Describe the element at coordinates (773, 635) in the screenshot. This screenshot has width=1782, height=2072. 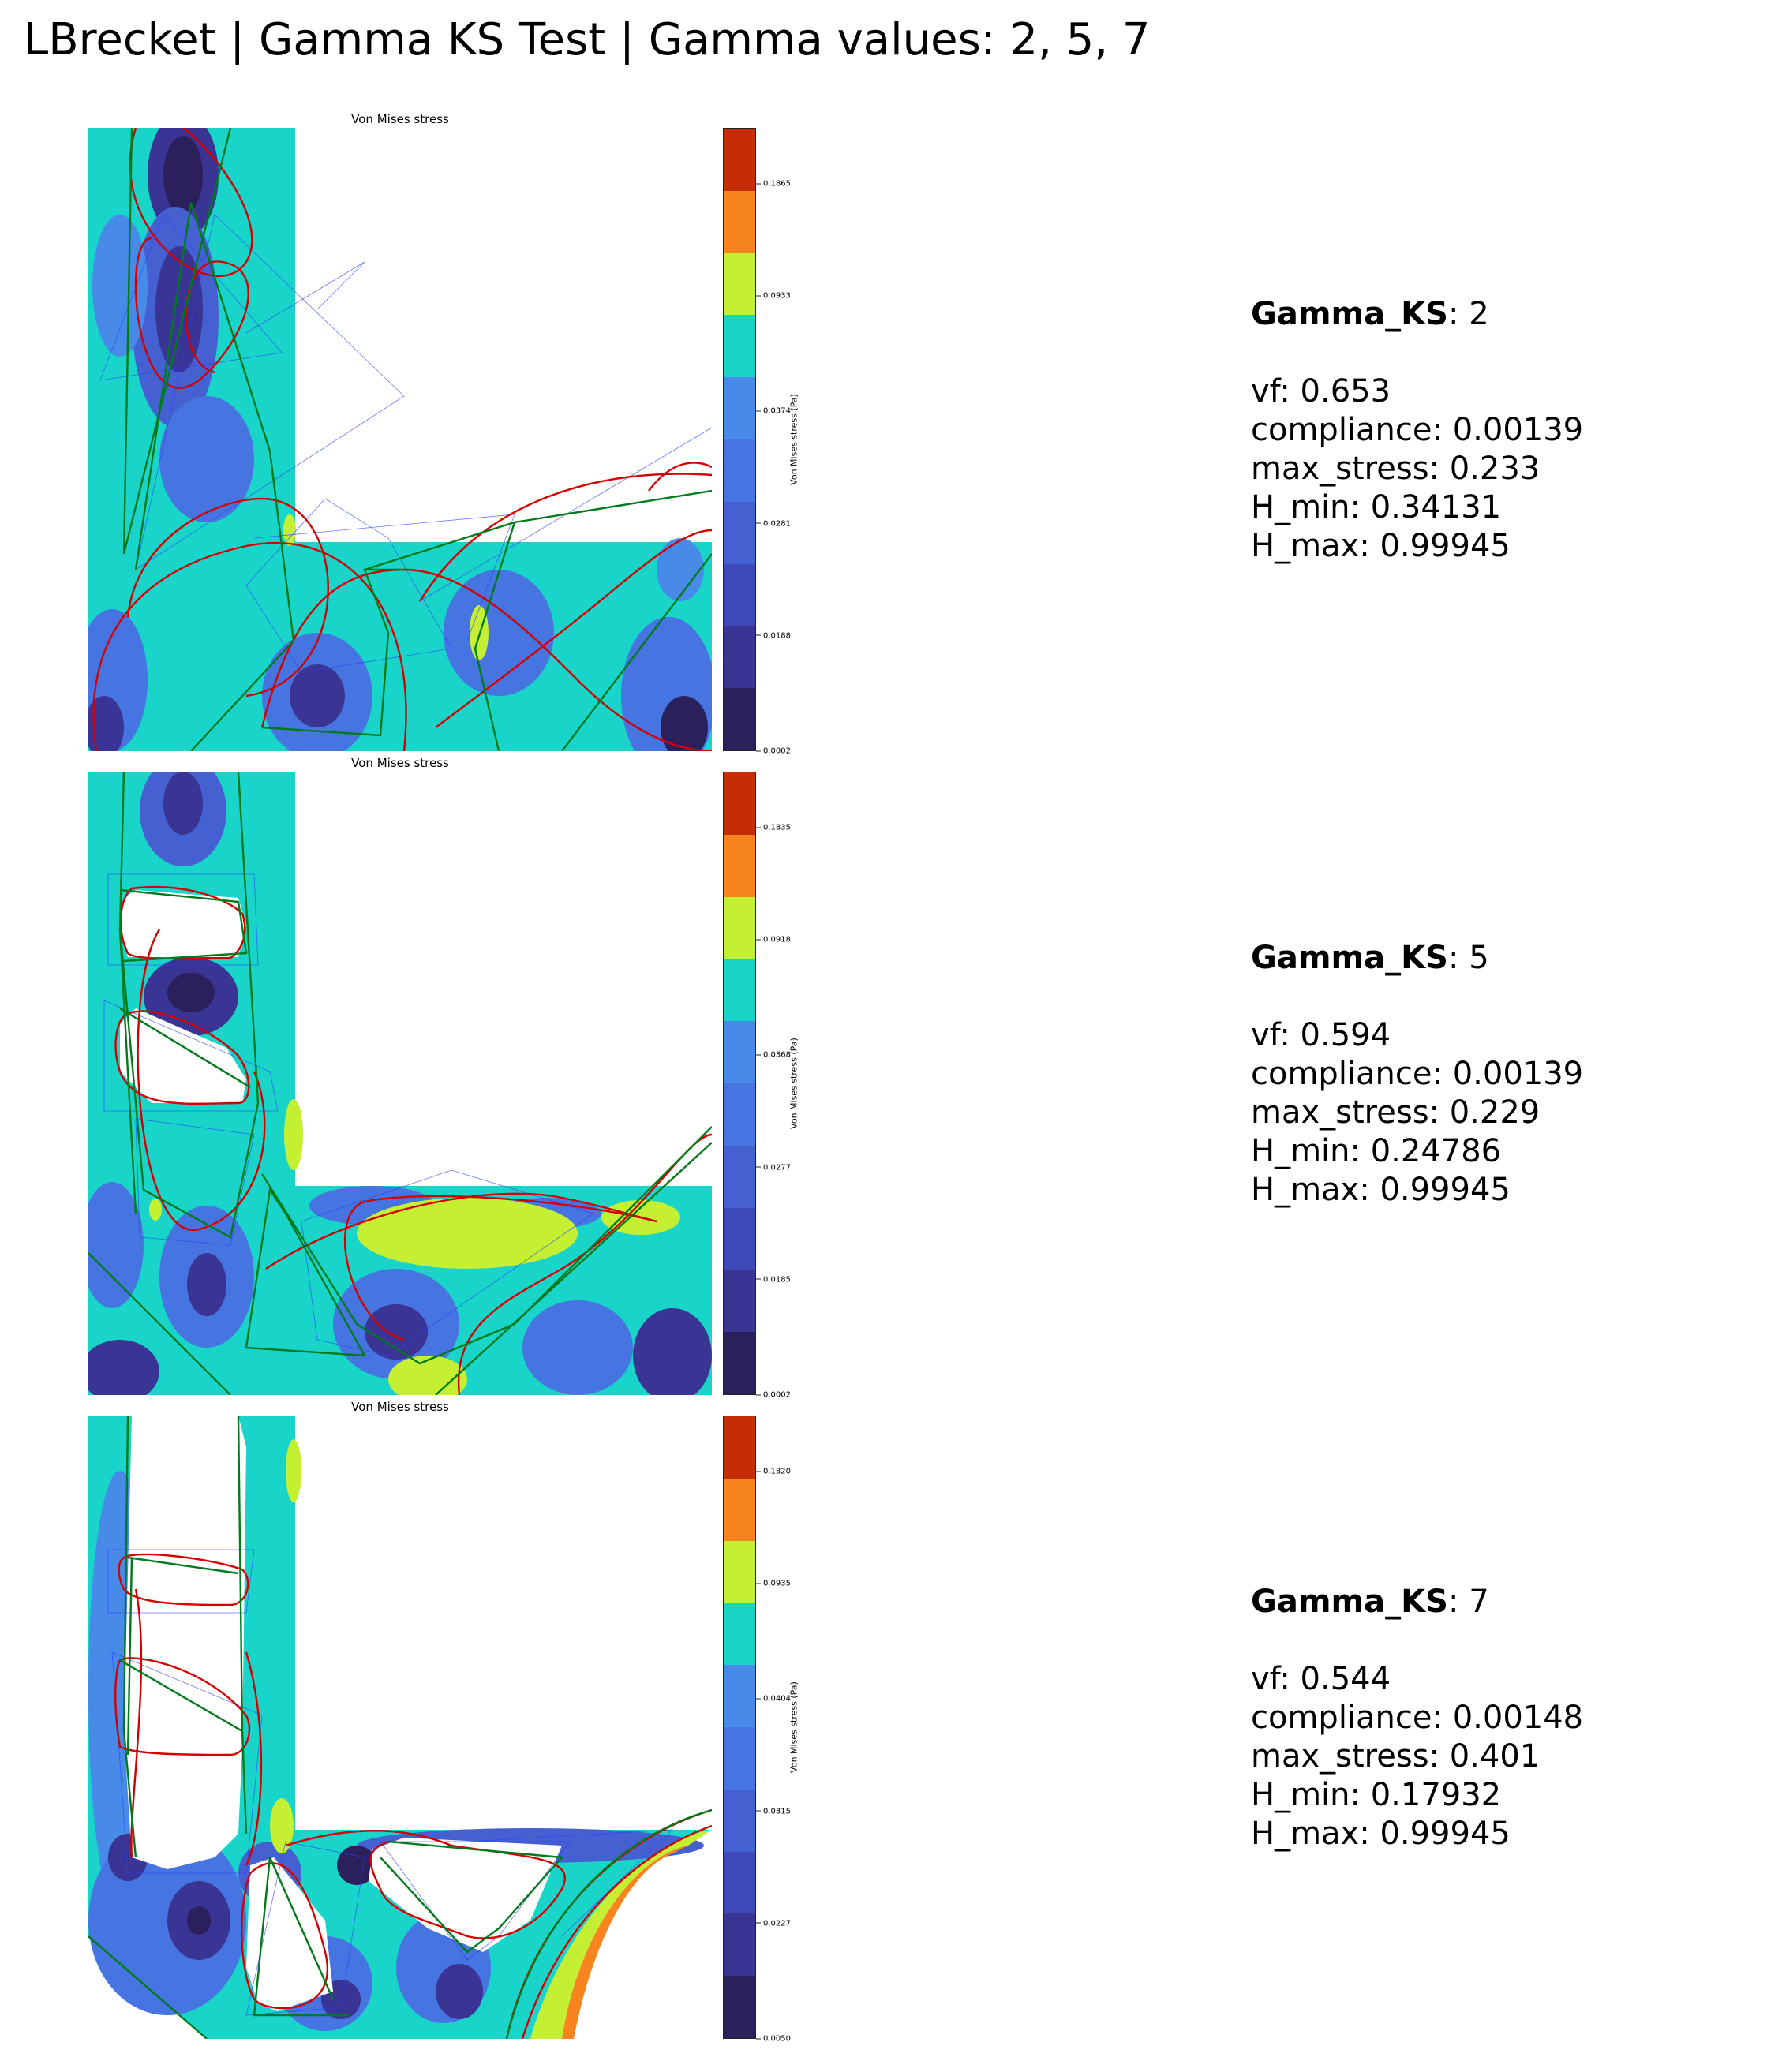
I see `colorbar-tick-label: 0.0188` at that location.